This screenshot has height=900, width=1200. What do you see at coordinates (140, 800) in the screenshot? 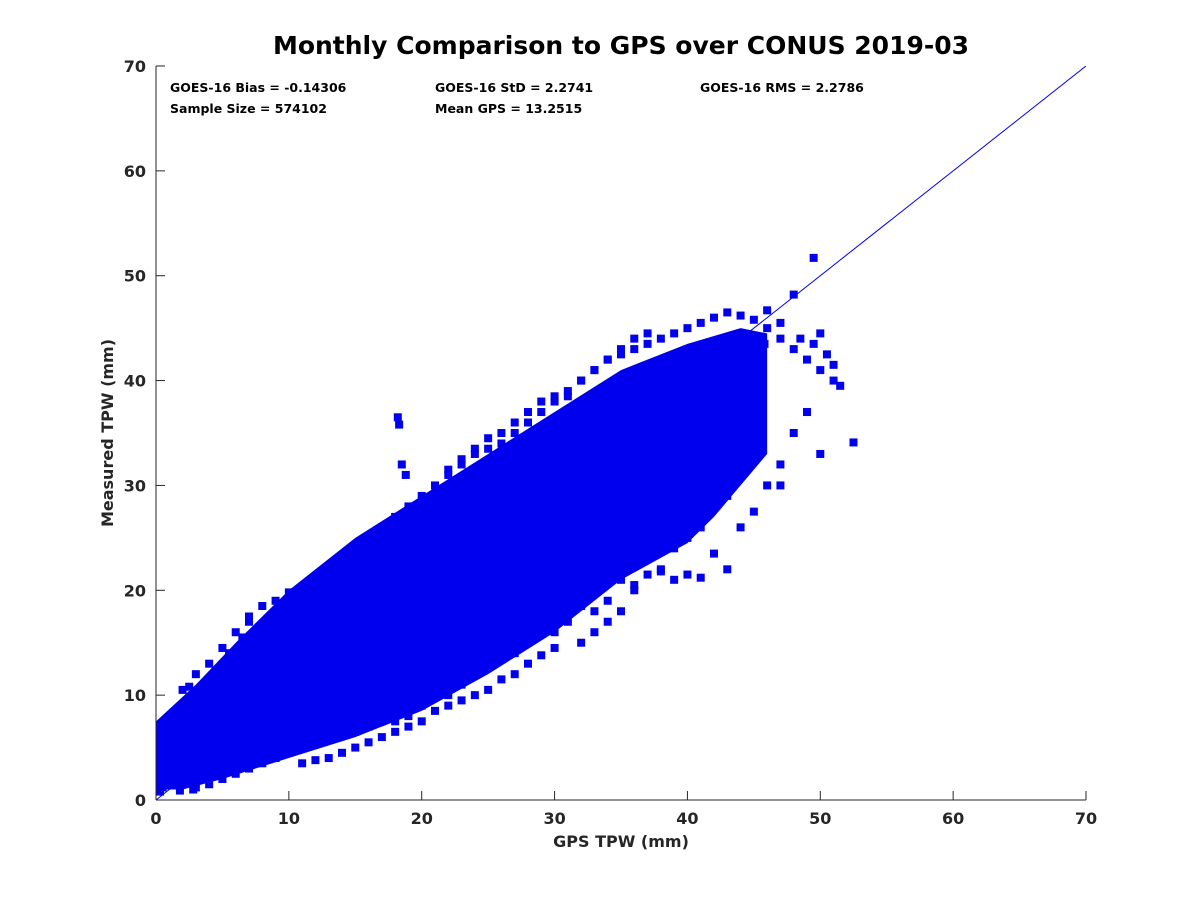
I see `y-tick-label: 0` at bounding box center [140, 800].